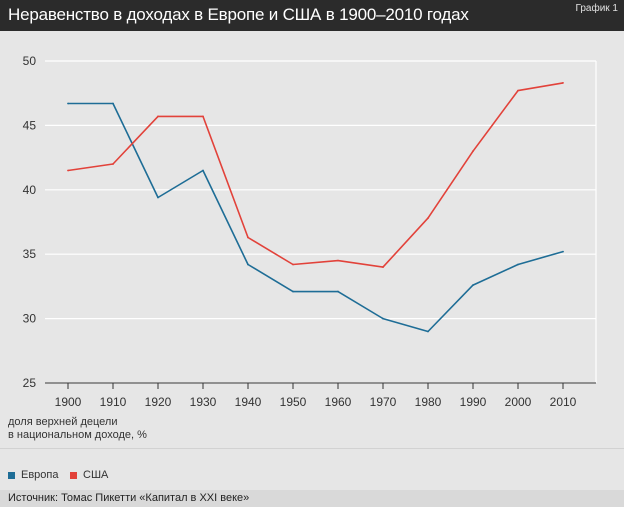 The image size is (624, 507). Describe the element at coordinates (113, 402) in the screenshot. I see `x-tick-label-1910: 1910` at that location.